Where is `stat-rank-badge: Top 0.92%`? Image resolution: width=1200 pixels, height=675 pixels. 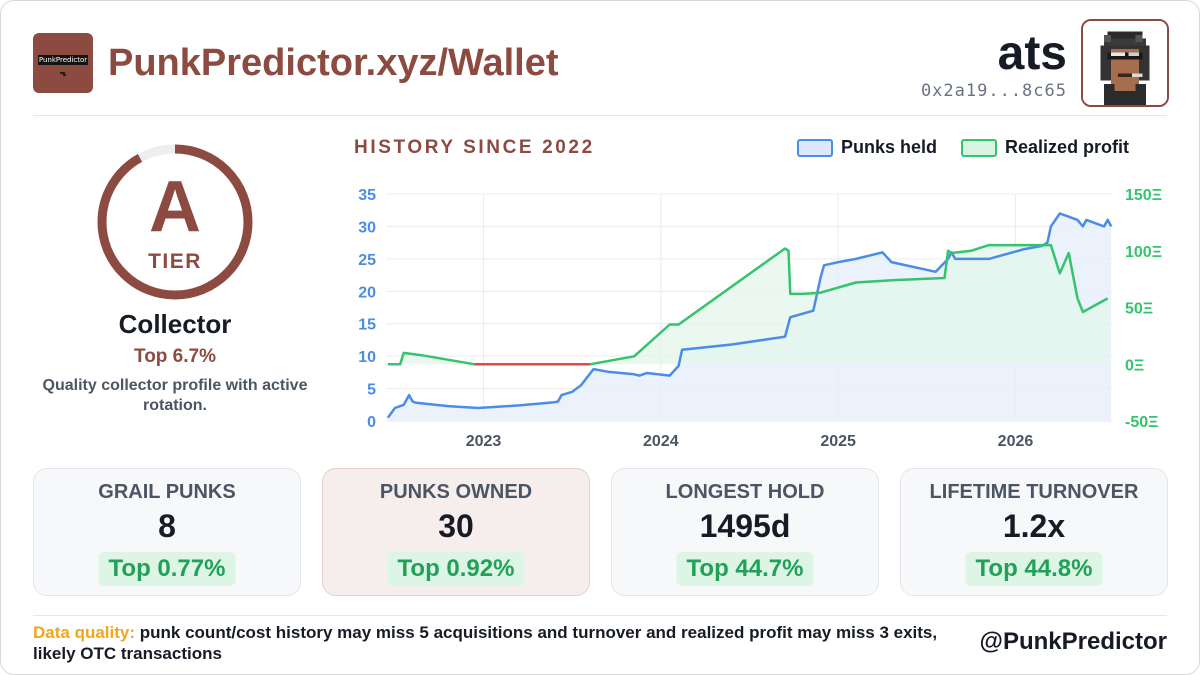 stat-rank-badge: Top 0.92% is located at coordinates (456, 569).